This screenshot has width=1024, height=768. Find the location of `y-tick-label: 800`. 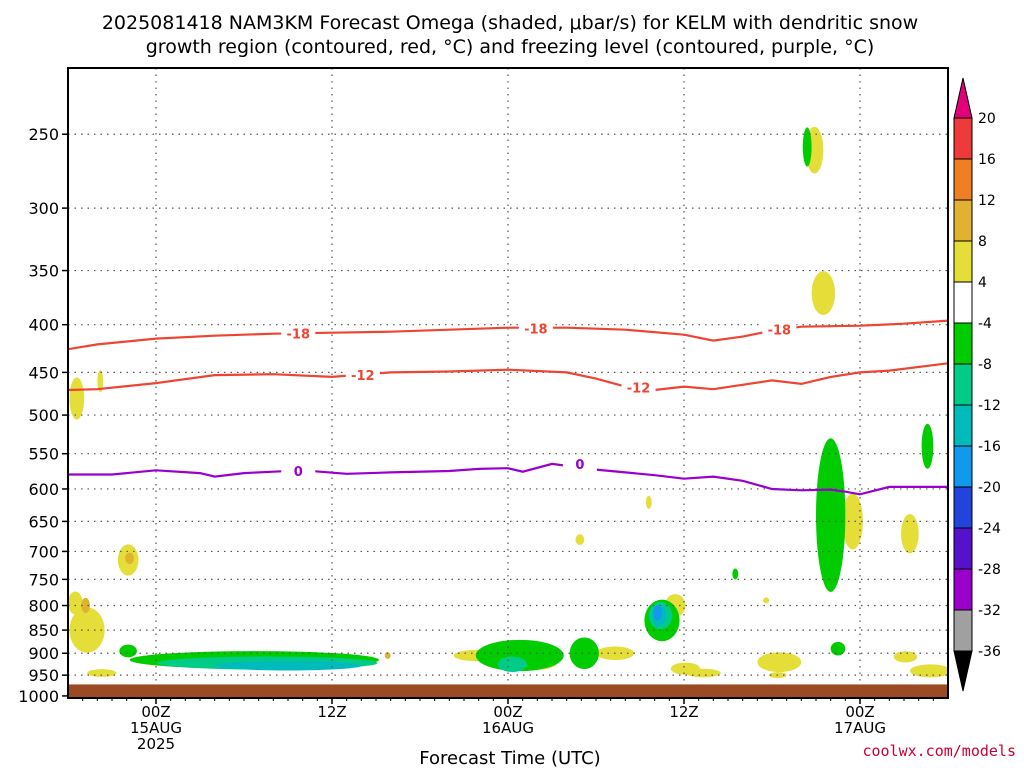

y-tick-label: 800 is located at coordinates (43, 606).